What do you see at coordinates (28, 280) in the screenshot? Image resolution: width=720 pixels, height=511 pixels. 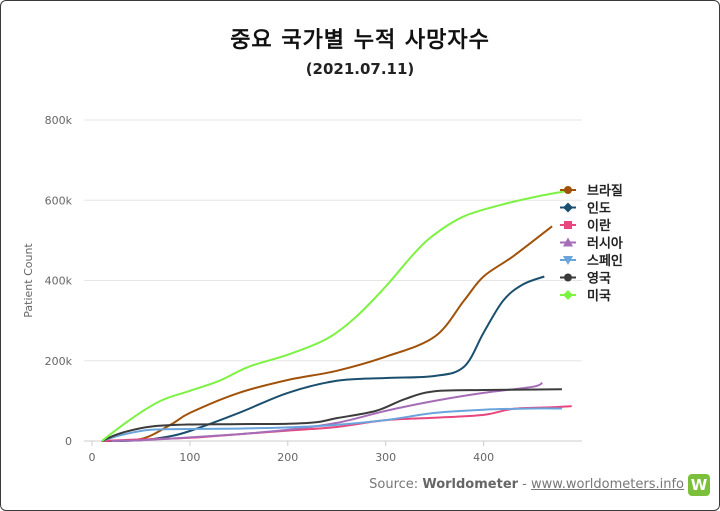 I see `y-axis-label: Patient Count` at bounding box center [28, 280].